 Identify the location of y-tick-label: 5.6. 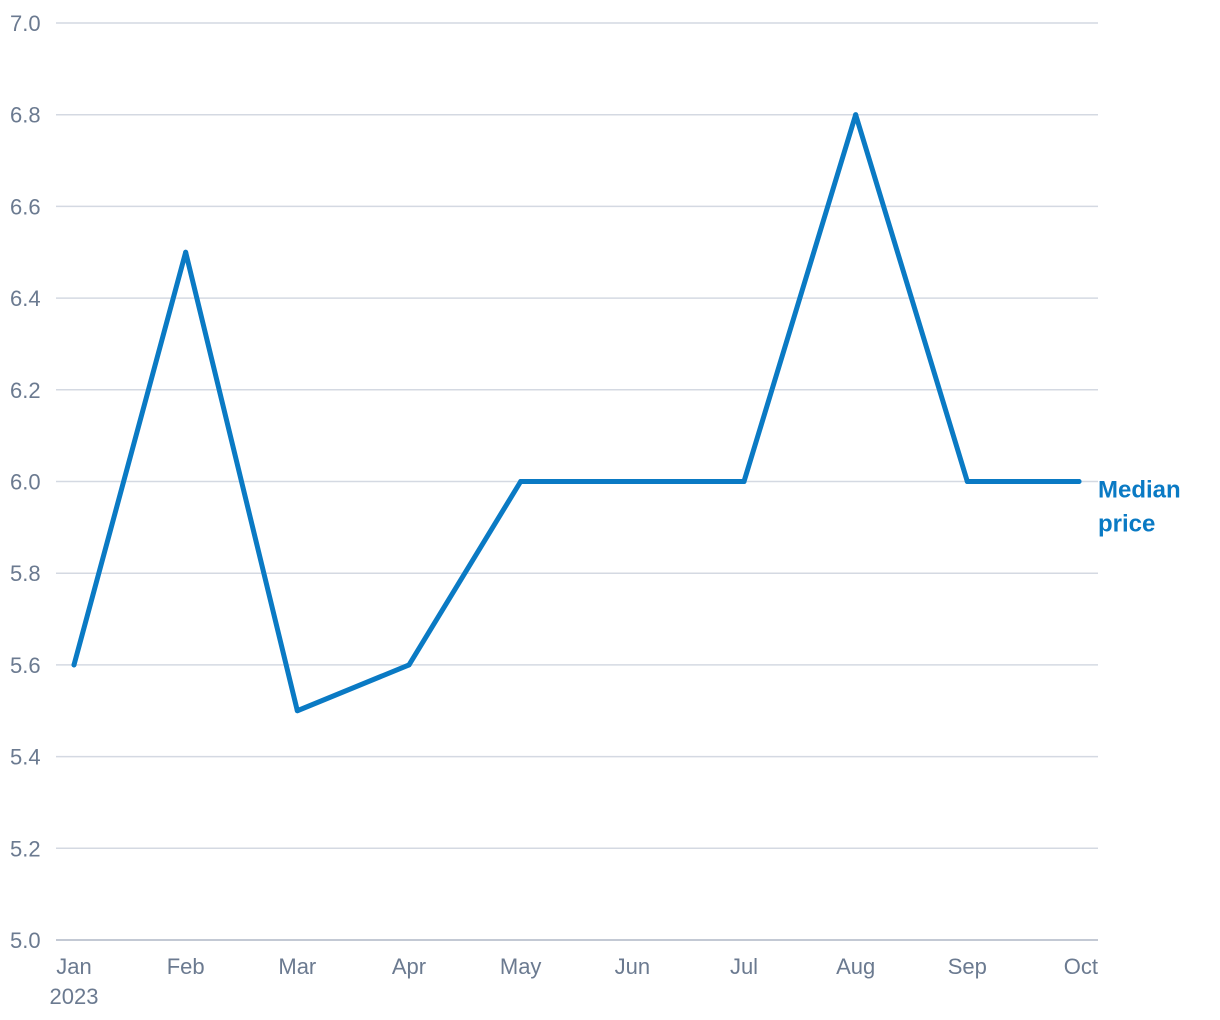
(25, 665).